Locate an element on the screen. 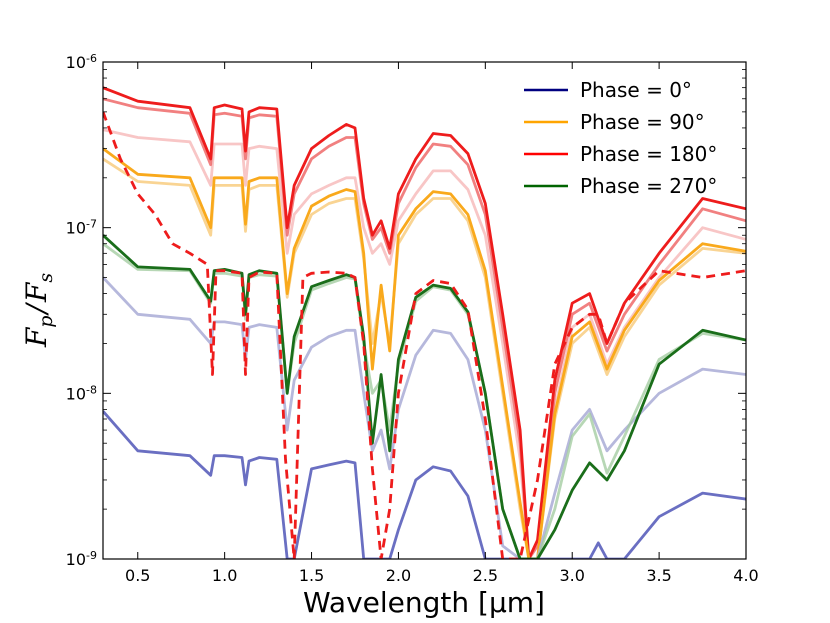 The width and height of the screenshot is (830, 623). x-tick-label: 2.5 is located at coordinates (485, 575).